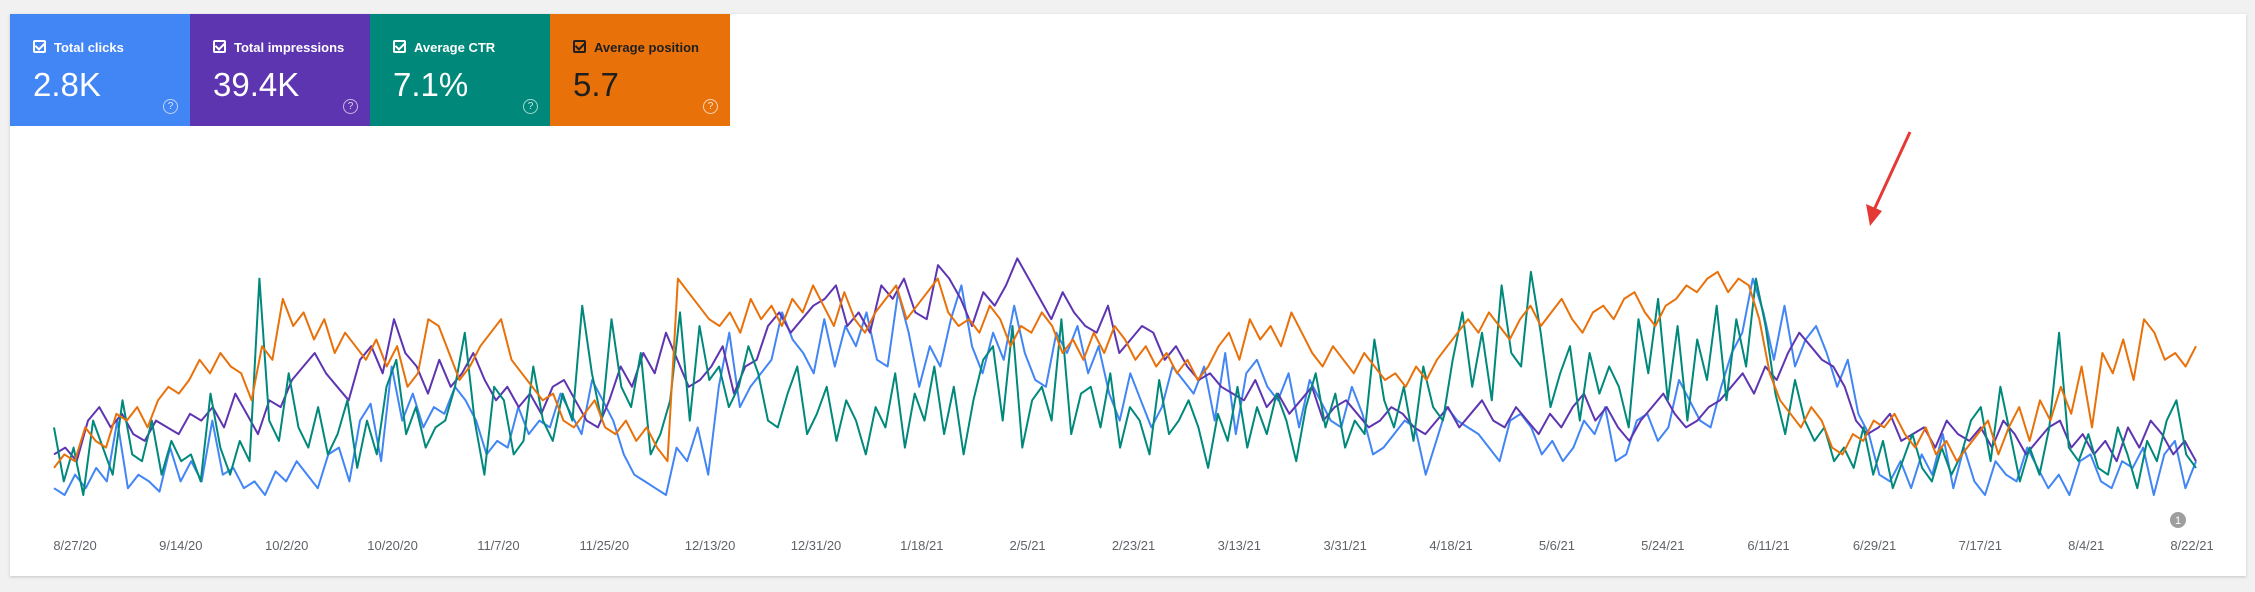  Describe the element at coordinates (1874, 545) in the screenshot. I see `x-tick-label: 6/29/21` at that location.